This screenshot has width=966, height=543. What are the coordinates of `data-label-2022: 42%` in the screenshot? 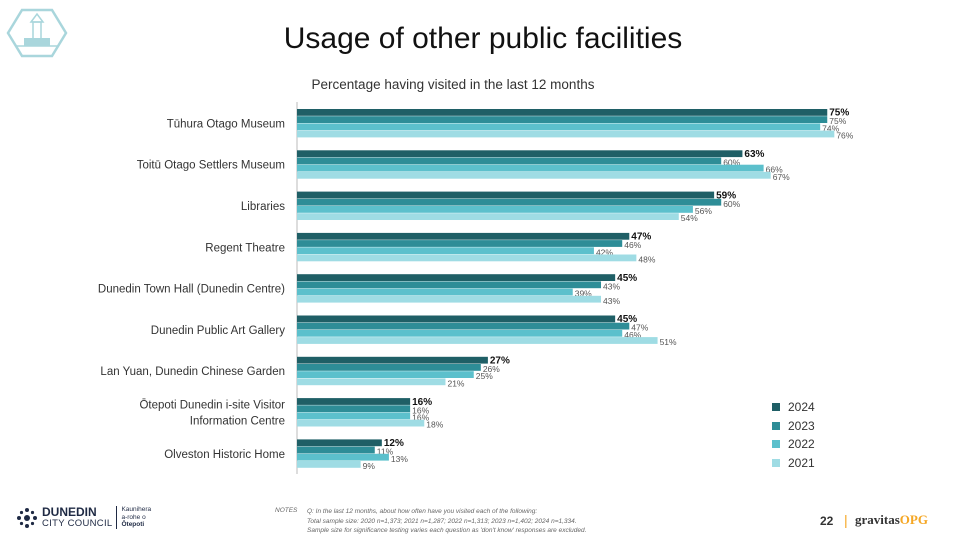 It's located at (604, 252).